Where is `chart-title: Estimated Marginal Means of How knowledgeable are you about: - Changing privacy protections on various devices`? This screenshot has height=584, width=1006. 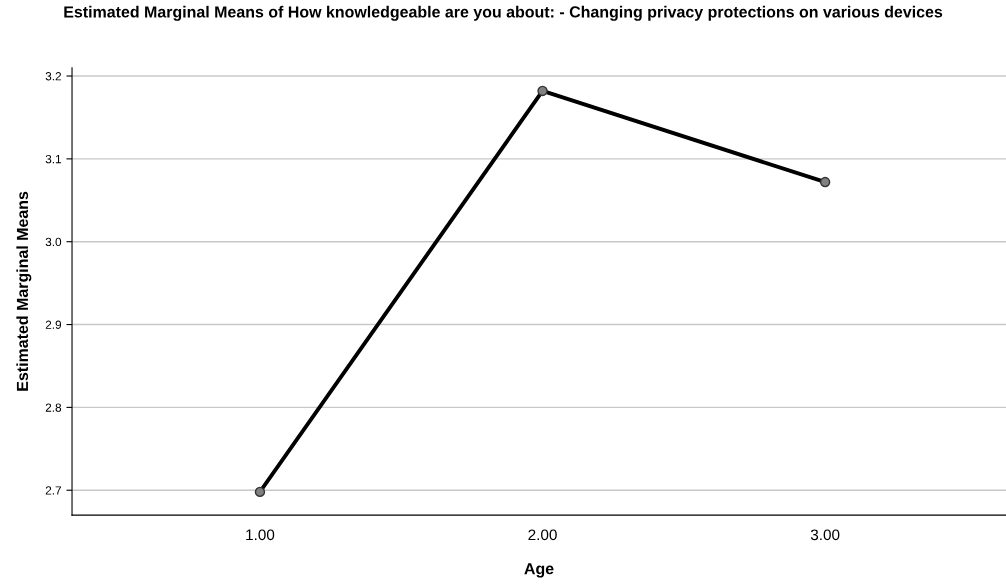
chart-title: Estimated Marginal Means of How knowledgeable are you about: - Changing privacy protections on various devices is located at coordinates (503, 13).